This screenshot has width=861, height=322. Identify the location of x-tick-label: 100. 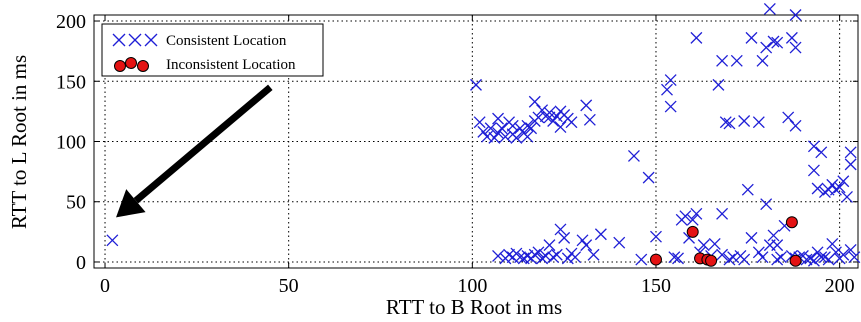
(472, 286).